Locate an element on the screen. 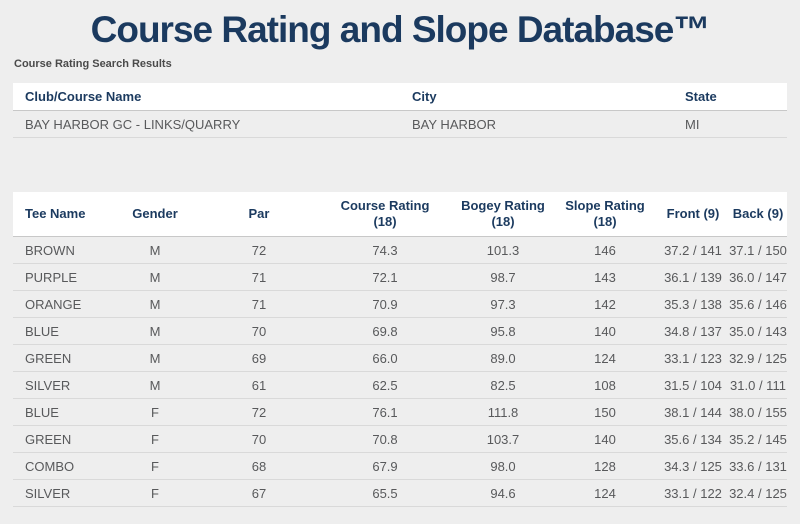 The height and width of the screenshot is (524, 800). bogey-rating-cell: 98.7 is located at coordinates (503, 277).